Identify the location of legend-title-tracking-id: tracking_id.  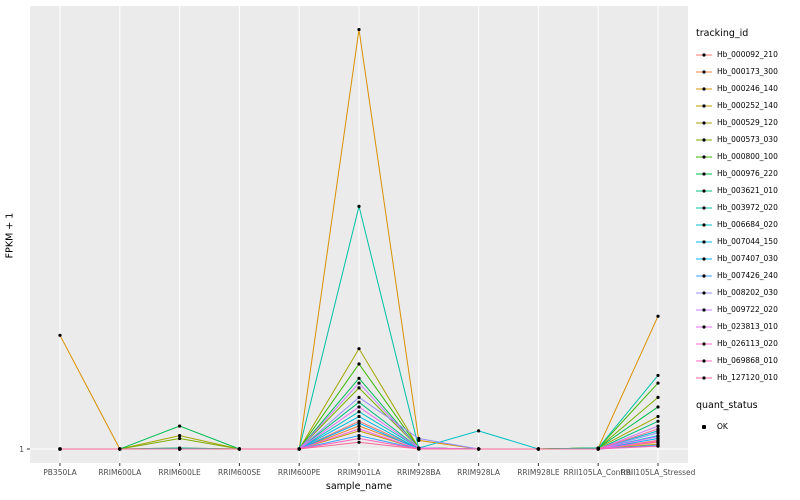
(722, 33).